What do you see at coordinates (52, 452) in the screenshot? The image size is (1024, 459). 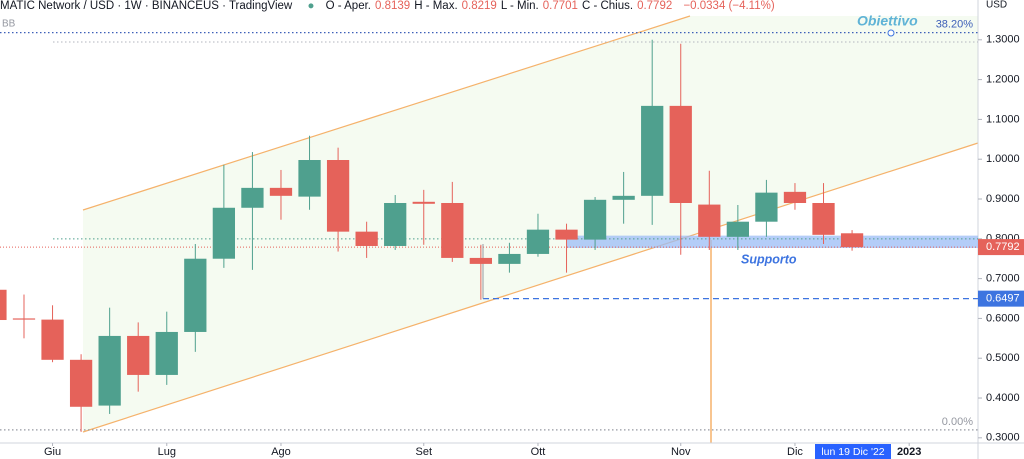 I see `x-tick-label: Giu` at bounding box center [52, 452].